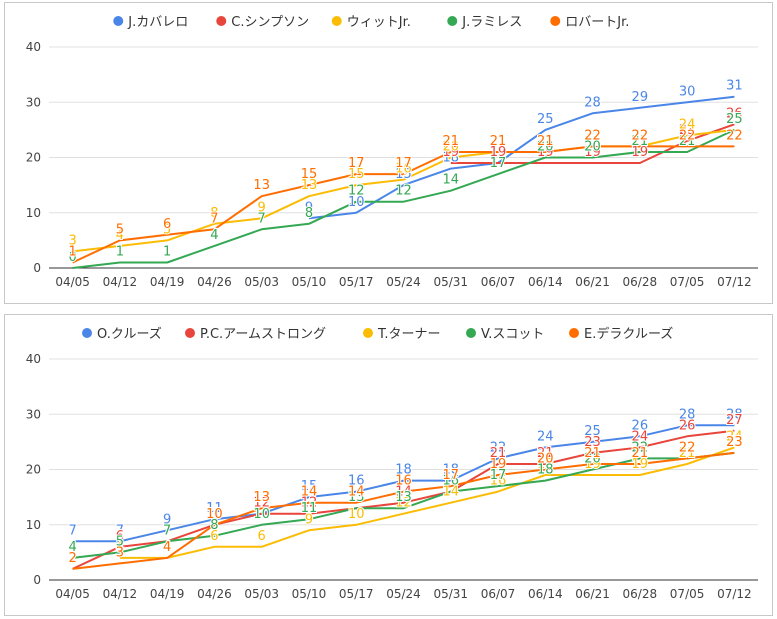 Image resolution: width=777 pixels, height=619 pixels. I want to click on data-label: 29, so click(640, 97).